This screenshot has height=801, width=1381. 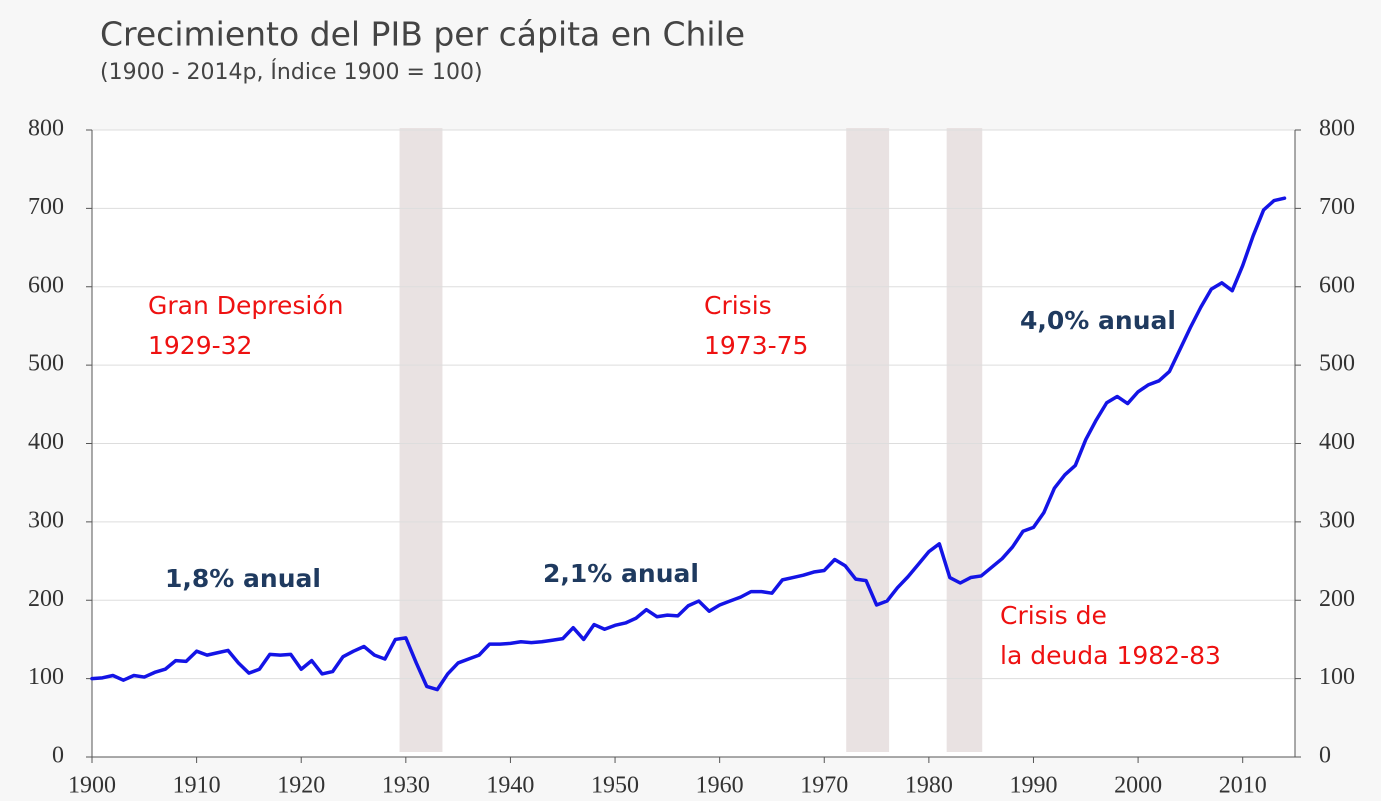 I want to click on x-tick-label: 1970, so click(x=824, y=786).